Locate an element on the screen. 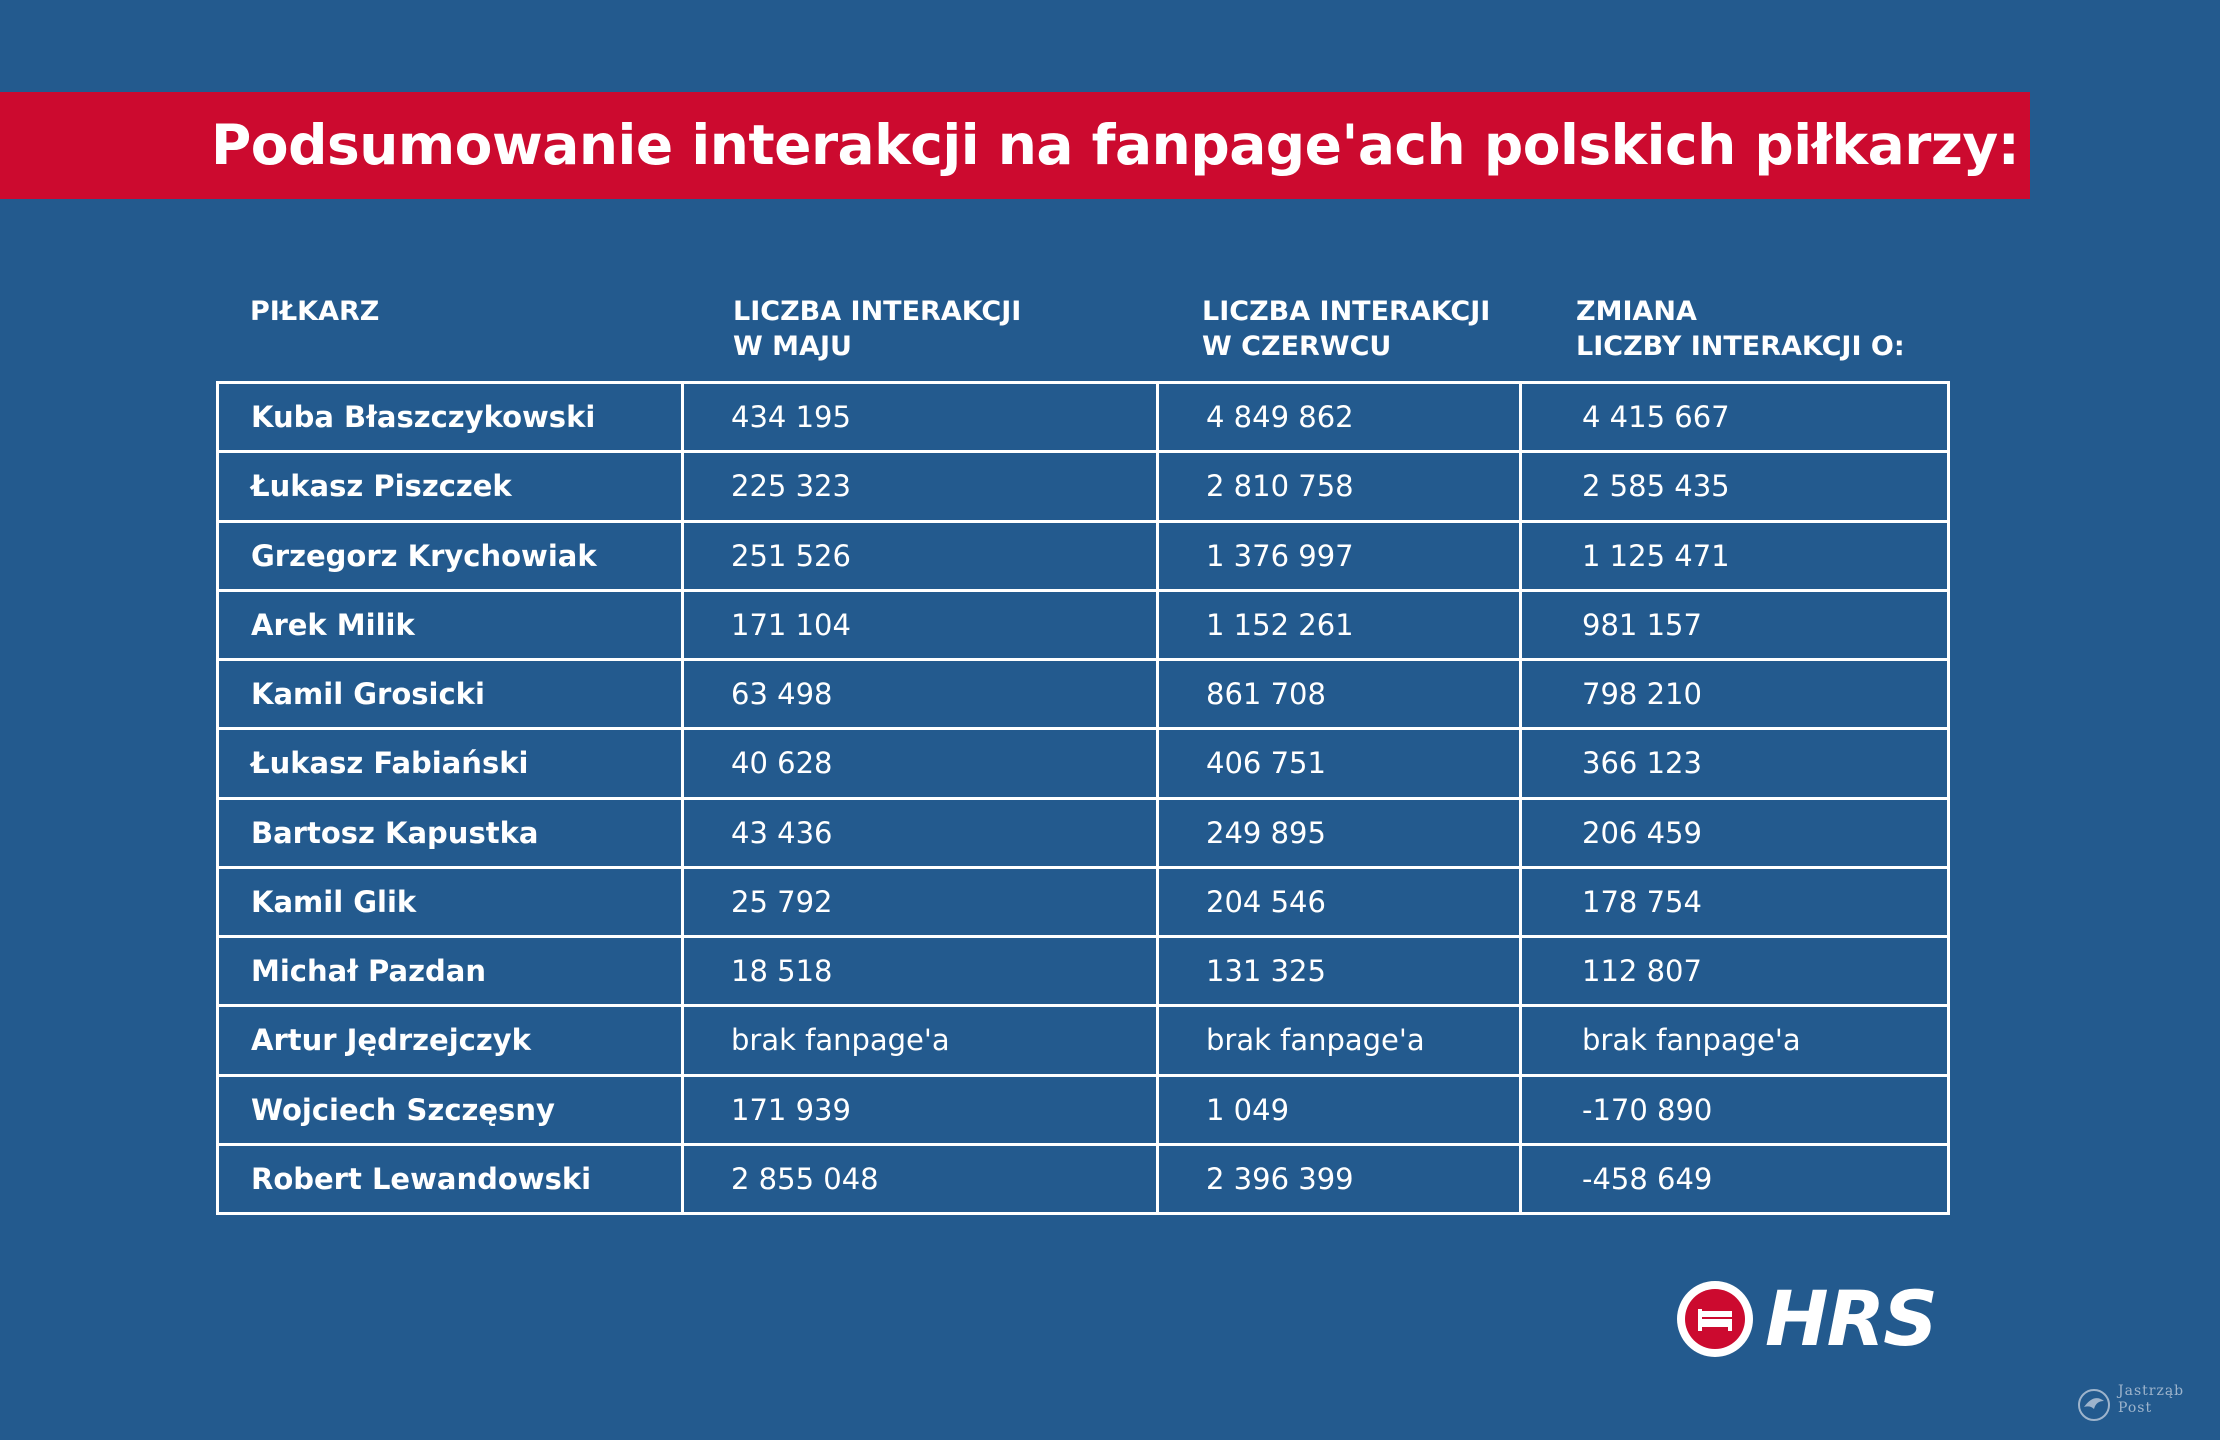 The height and width of the screenshot is (1440, 2220). june-interactions-cell: 2 810 758 is located at coordinates (1339, 486).